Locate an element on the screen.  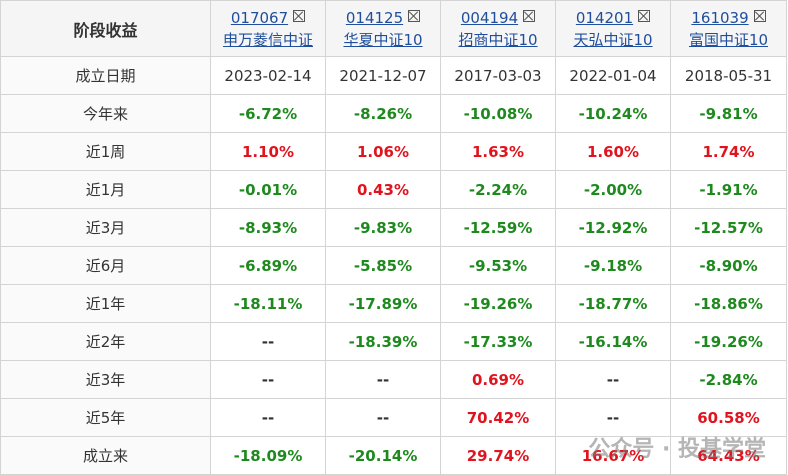
return-cell: -12.92% is located at coordinates (613, 227).